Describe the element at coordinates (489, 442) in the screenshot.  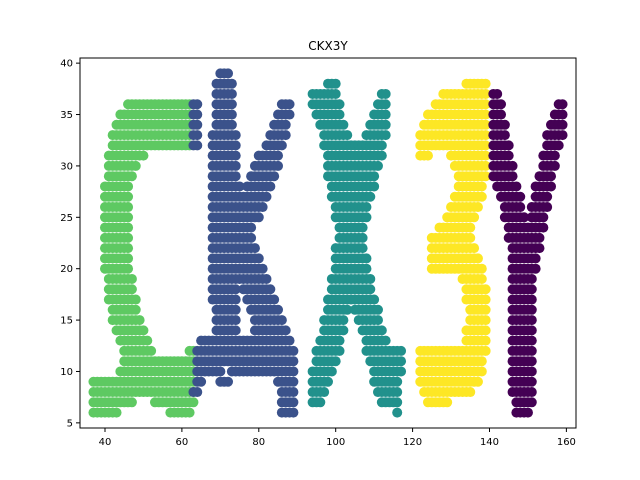
I see `x-tick-label: 140` at that location.